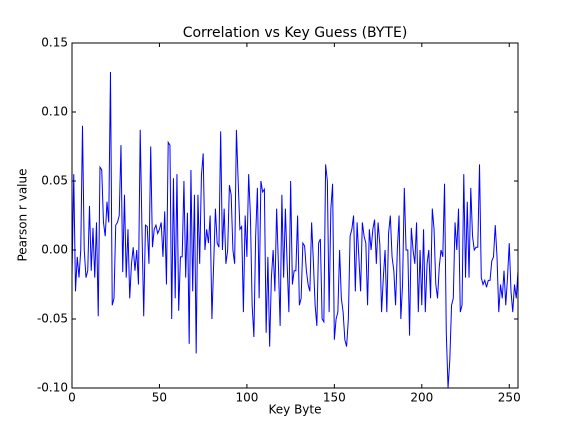 The height and width of the screenshot is (432, 576). What do you see at coordinates (52, 388) in the screenshot?
I see `y-tick-label: -0.10` at bounding box center [52, 388].